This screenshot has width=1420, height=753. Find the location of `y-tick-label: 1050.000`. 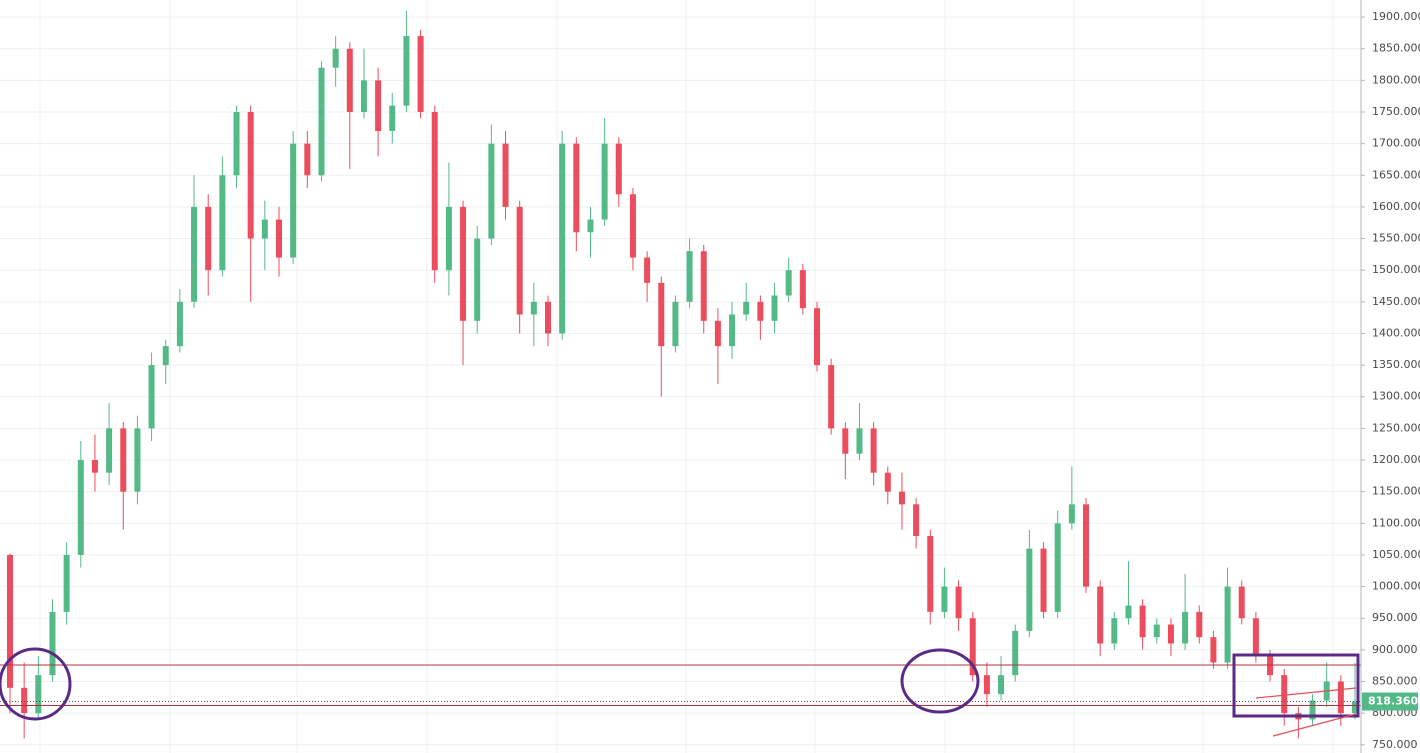

y-tick-label: 1050.000 is located at coordinates (1396, 554).